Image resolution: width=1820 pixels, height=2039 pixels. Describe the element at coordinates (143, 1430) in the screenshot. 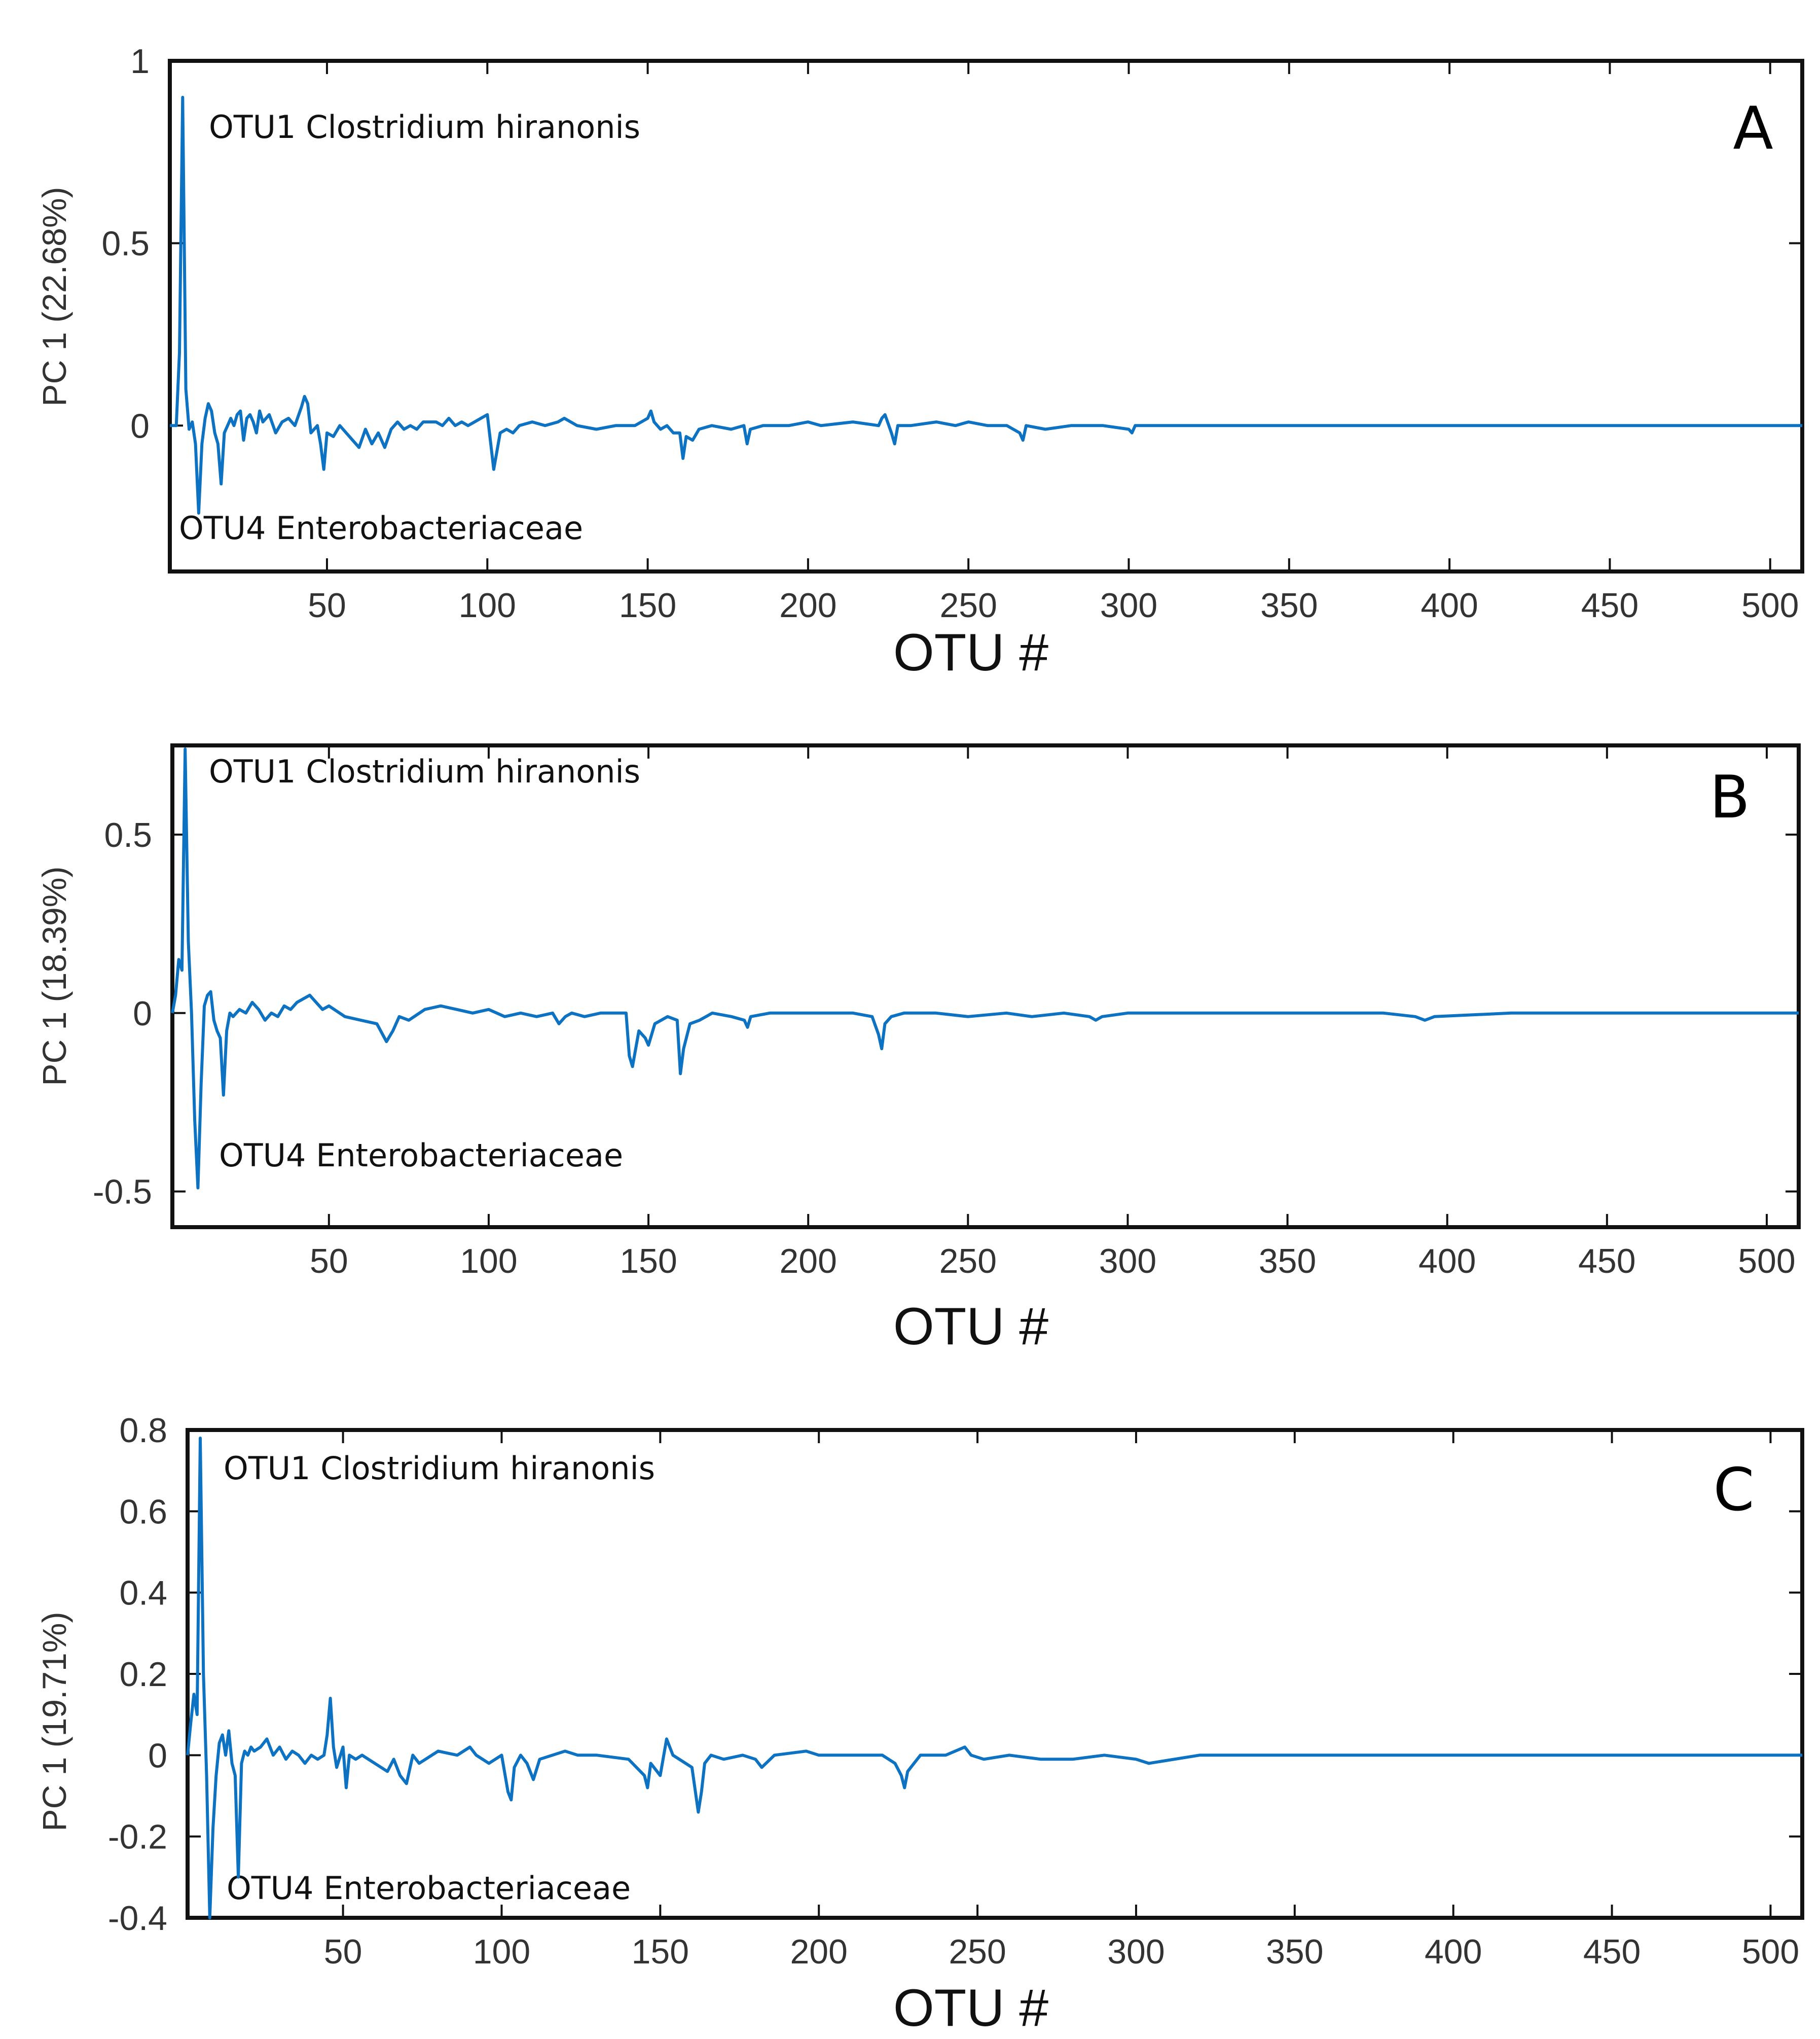

I see `y-tick-label: 0.8` at that location.